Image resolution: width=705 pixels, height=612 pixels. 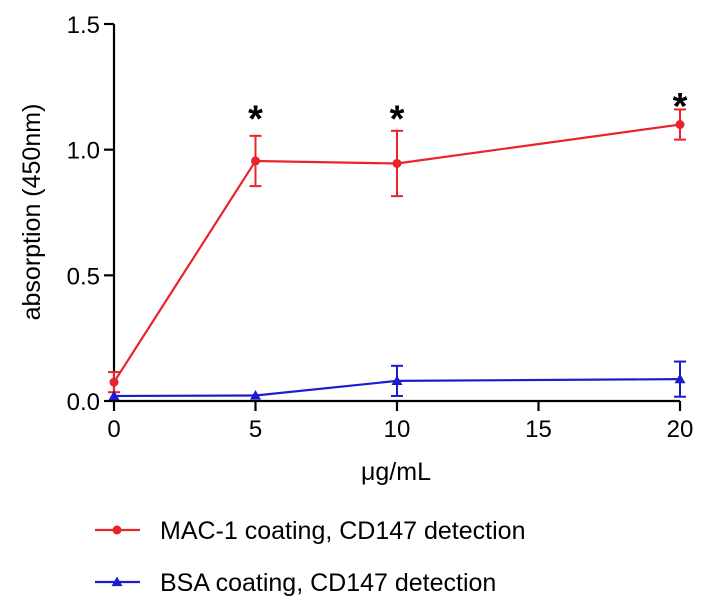 What do you see at coordinates (397, 388) in the screenshot?
I see `series-line` at bounding box center [397, 388].